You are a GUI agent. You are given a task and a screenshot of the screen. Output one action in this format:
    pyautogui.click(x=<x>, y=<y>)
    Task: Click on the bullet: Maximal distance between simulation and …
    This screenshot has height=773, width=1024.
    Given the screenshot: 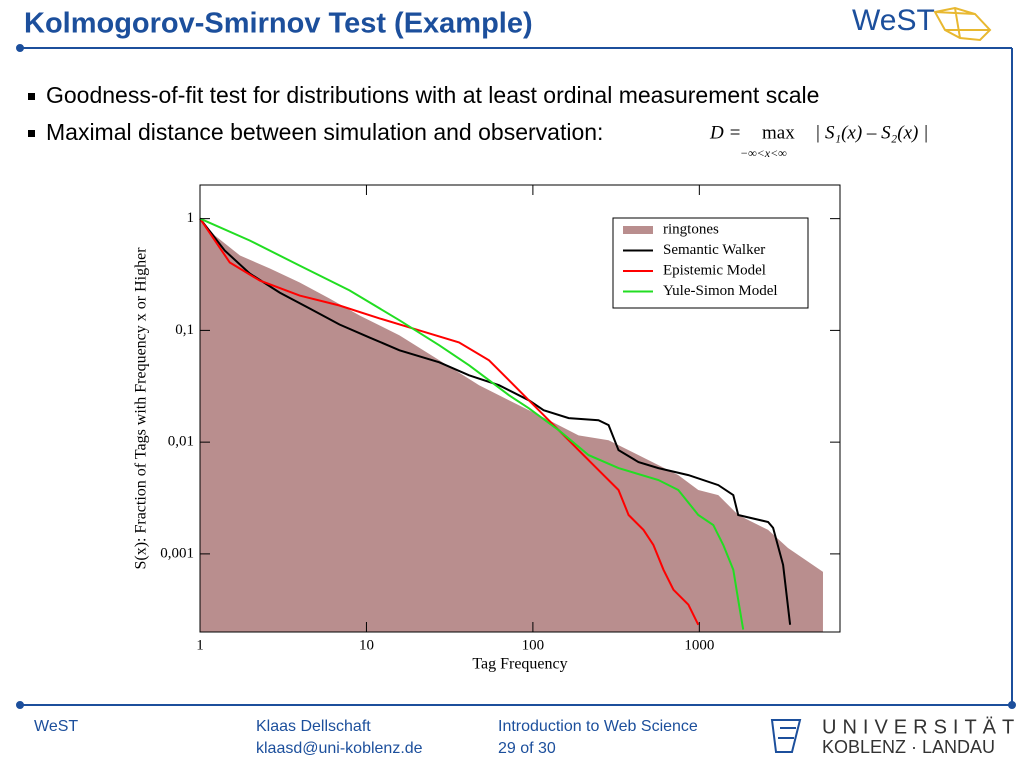 What is the action you would take?
    pyautogui.click(x=324, y=132)
    